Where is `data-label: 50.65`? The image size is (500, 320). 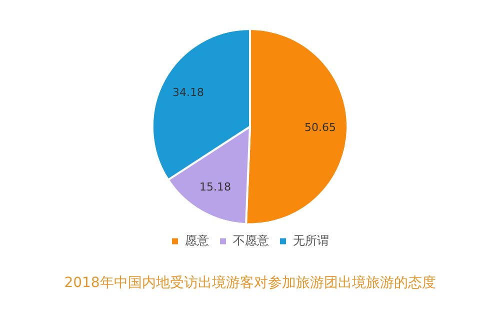 data-label: 50.65 is located at coordinates (320, 127).